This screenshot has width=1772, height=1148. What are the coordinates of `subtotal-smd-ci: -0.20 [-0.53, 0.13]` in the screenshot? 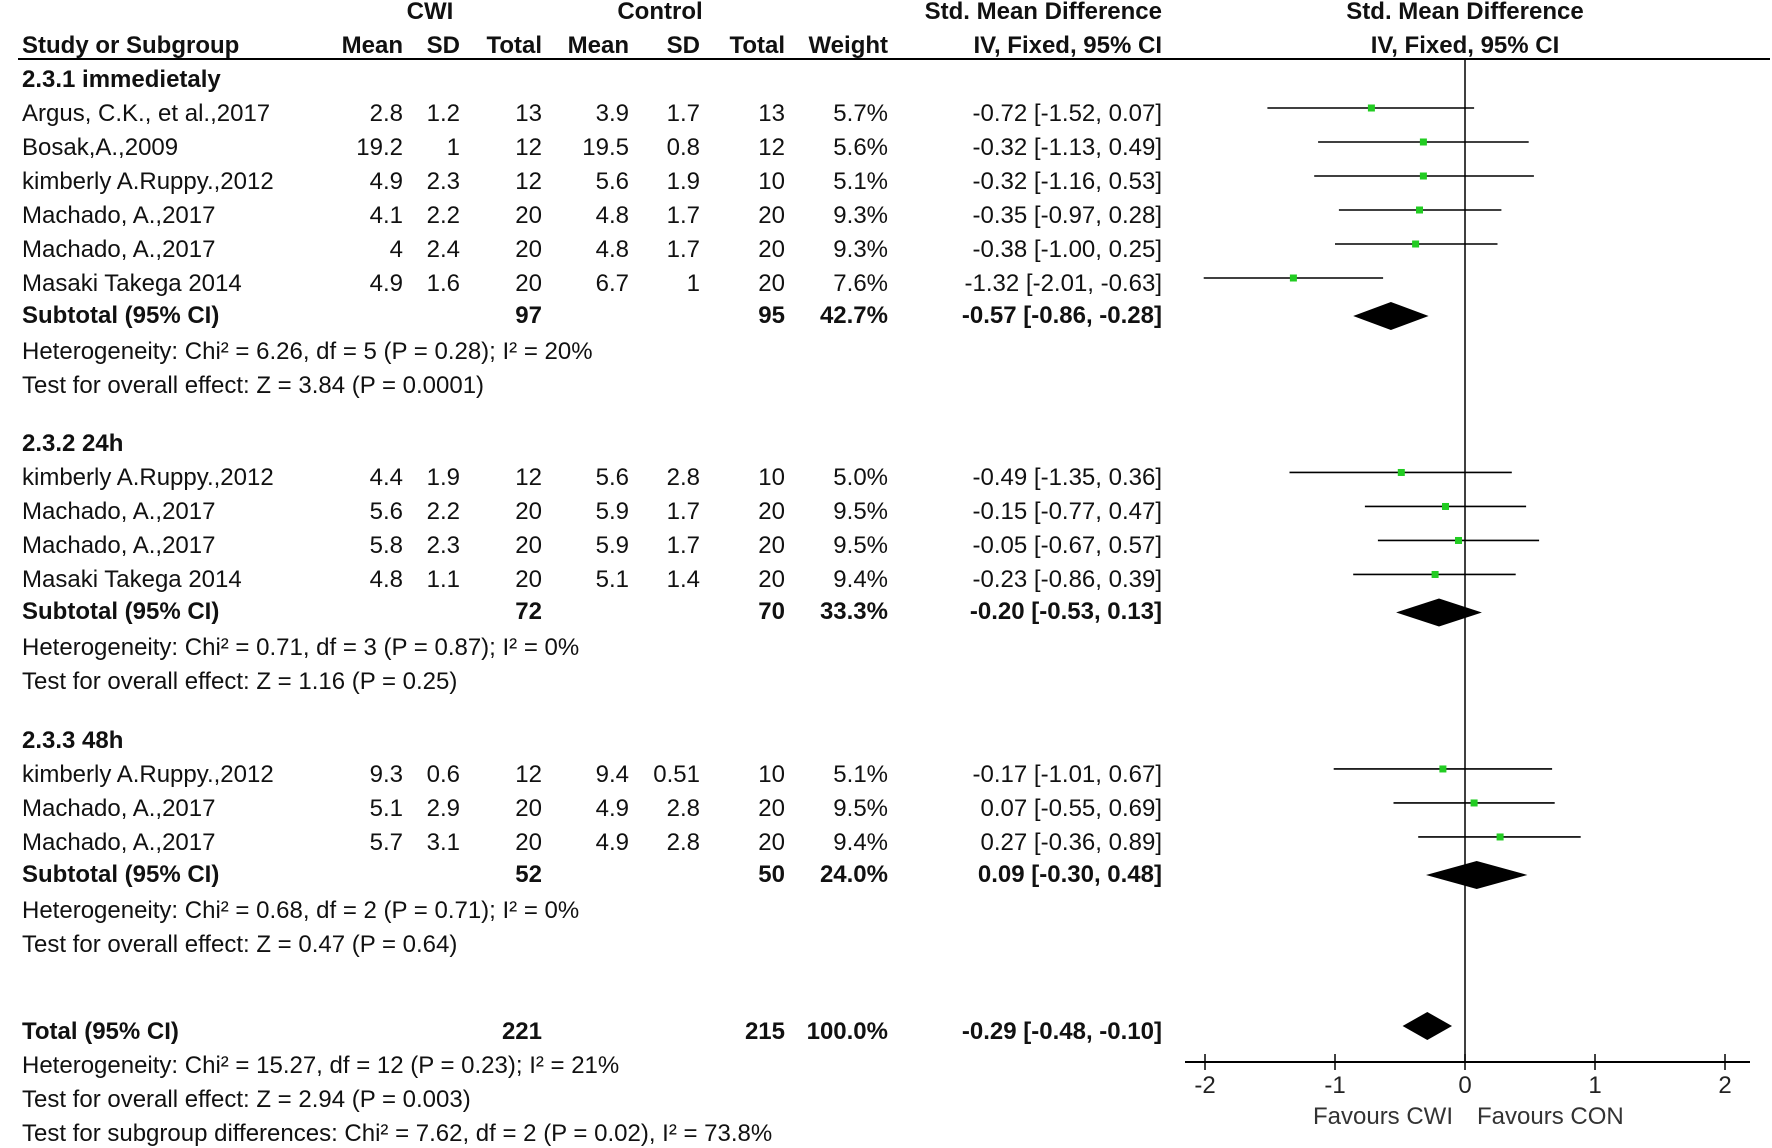 It's located at (1065, 612).